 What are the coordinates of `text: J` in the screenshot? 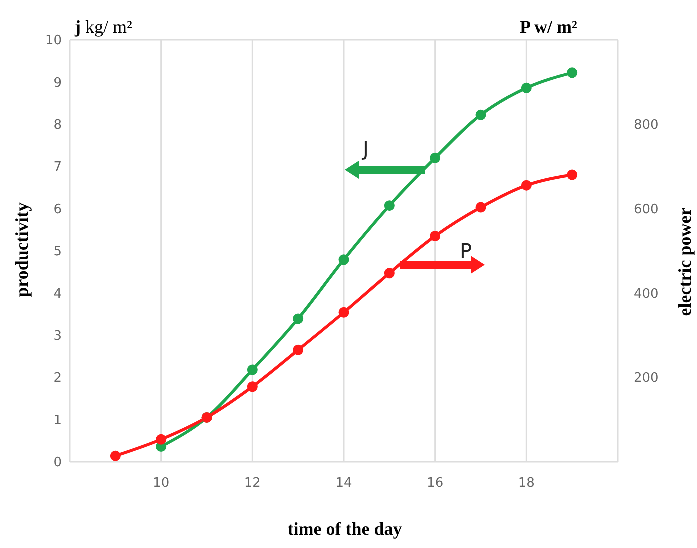 It's located at (365, 149).